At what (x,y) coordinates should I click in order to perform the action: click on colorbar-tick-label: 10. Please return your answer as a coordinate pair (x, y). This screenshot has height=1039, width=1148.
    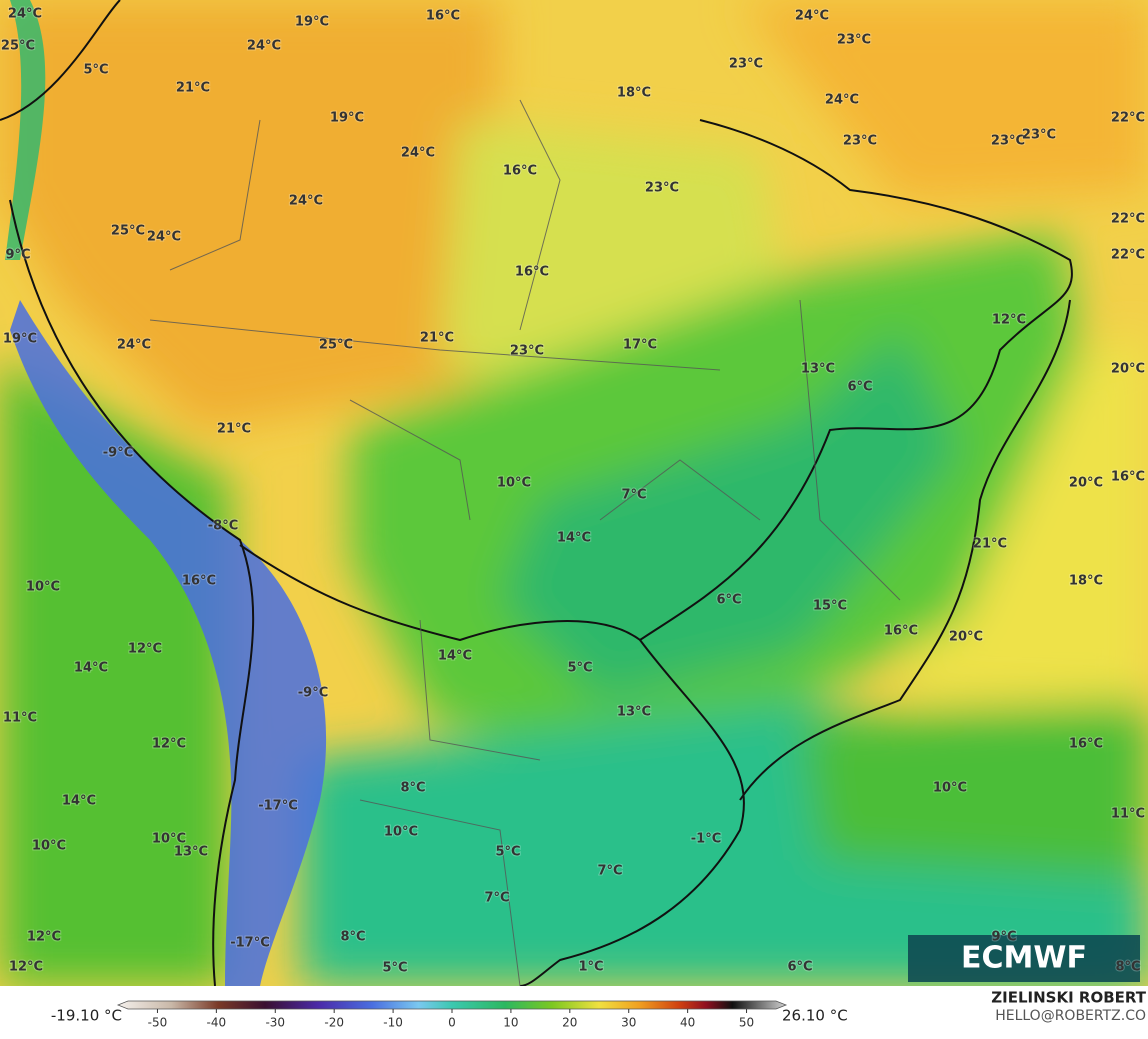
    Looking at the image, I should click on (510, 1023).